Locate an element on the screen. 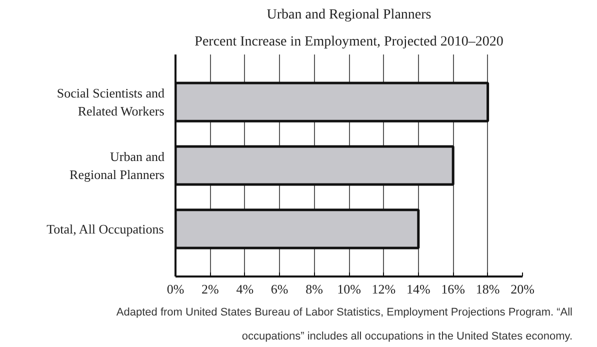  x-tick-label: 6% is located at coordinates (279, 289).